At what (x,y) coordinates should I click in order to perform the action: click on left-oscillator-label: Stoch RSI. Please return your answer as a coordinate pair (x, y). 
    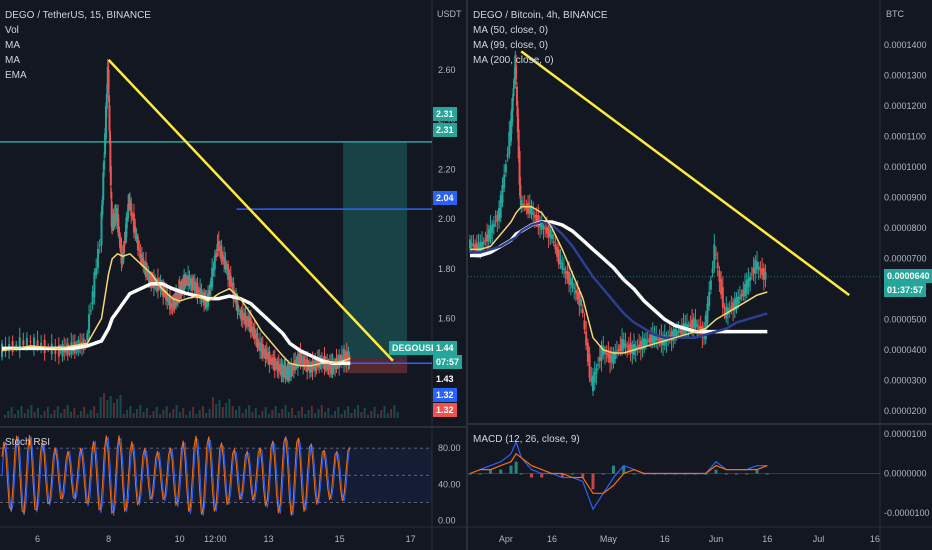
    Looking at the image, I should click on (28, 442).